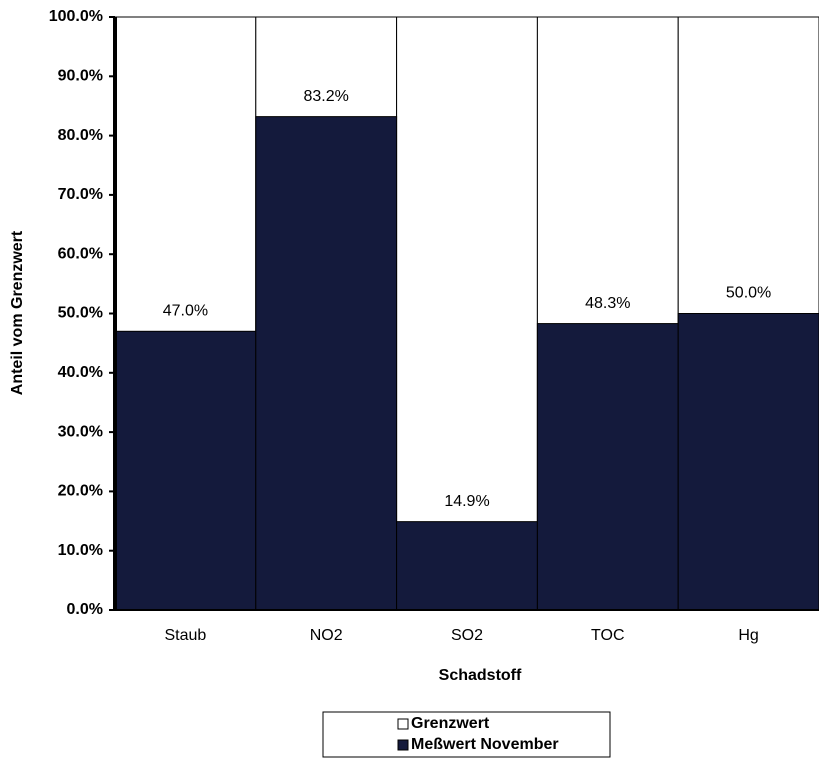  Describe the element at coordinates (185, 635) in the screenshot. I see `x-tick-label: Staub` at that location.